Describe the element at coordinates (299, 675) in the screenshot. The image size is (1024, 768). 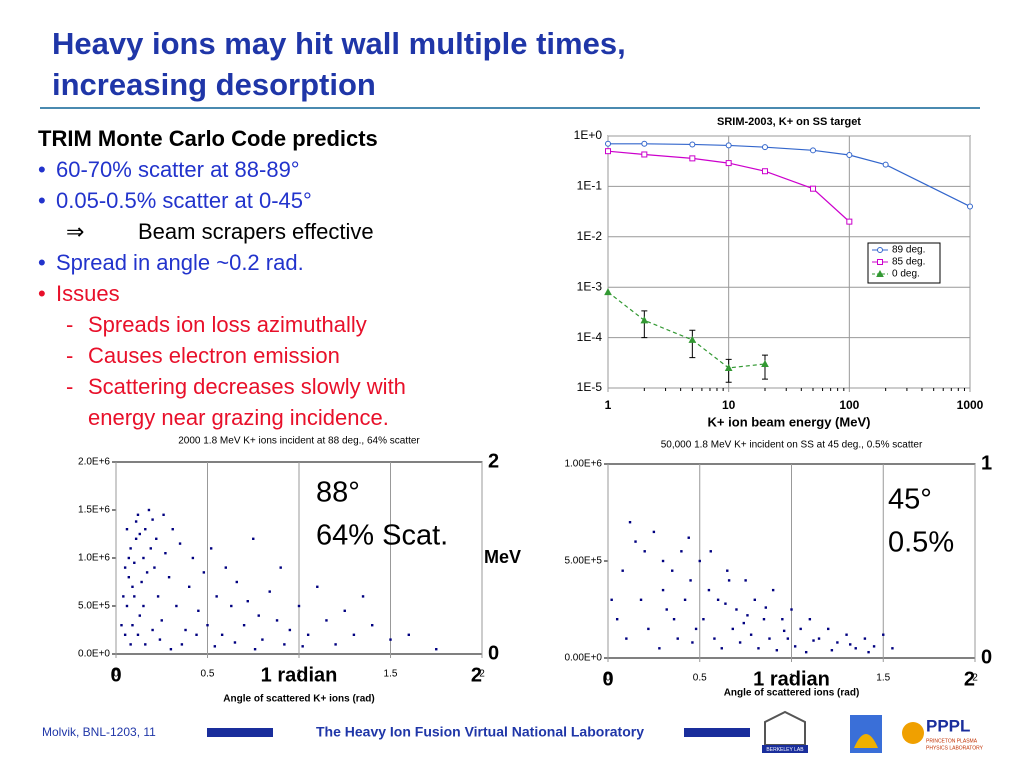
I see `x2-tick-label: 1 radian` at that location.